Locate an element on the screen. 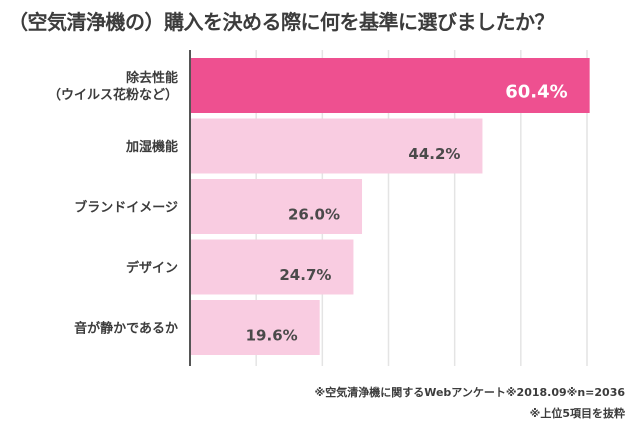 The height and width of the screenshot is (433, 640). category-label: 音が静かであるか is located at coordinates (126, 329).